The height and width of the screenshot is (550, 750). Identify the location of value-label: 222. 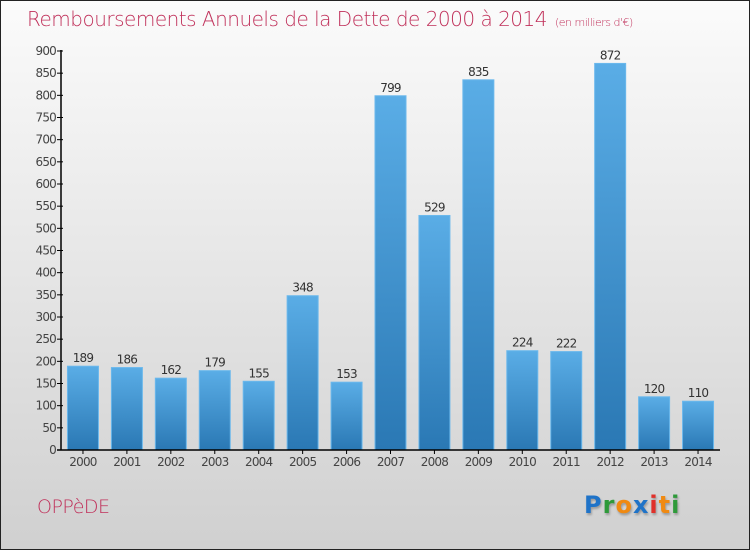
(566, 344).